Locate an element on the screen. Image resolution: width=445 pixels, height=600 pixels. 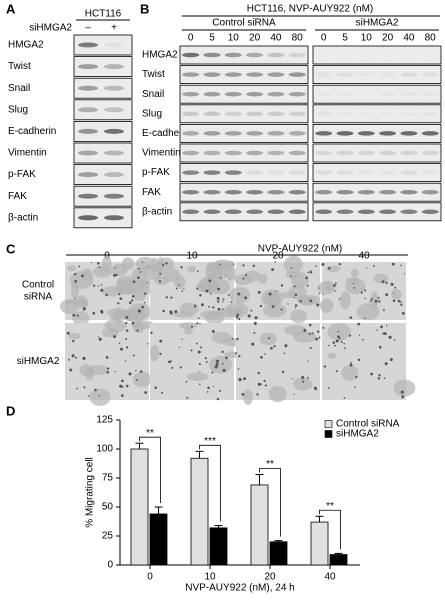
protein-label: HMGA2 is located at coordinates (160, 55).